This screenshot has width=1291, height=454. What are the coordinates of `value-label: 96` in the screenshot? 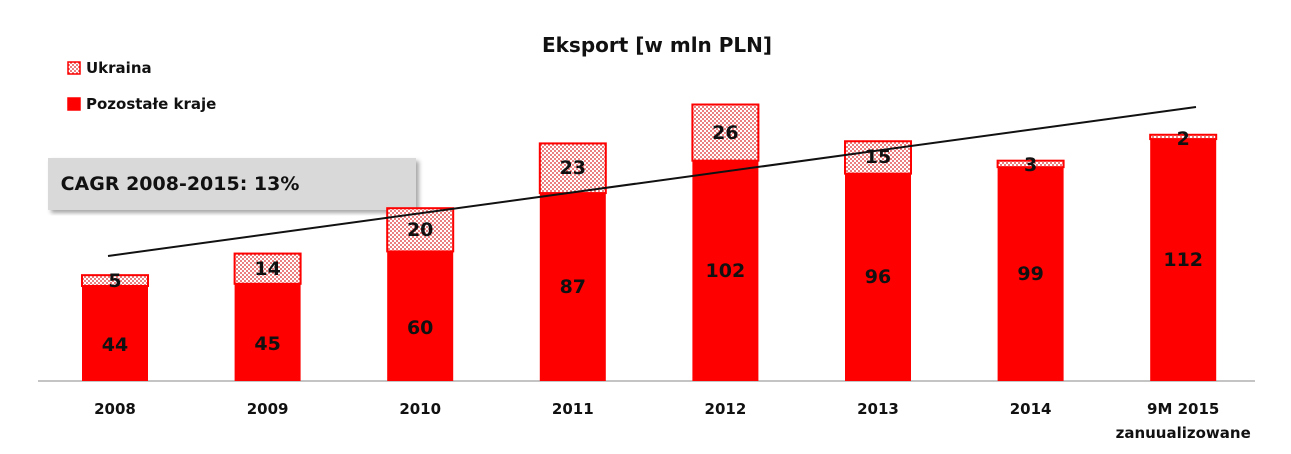 It's located at (878, 277).